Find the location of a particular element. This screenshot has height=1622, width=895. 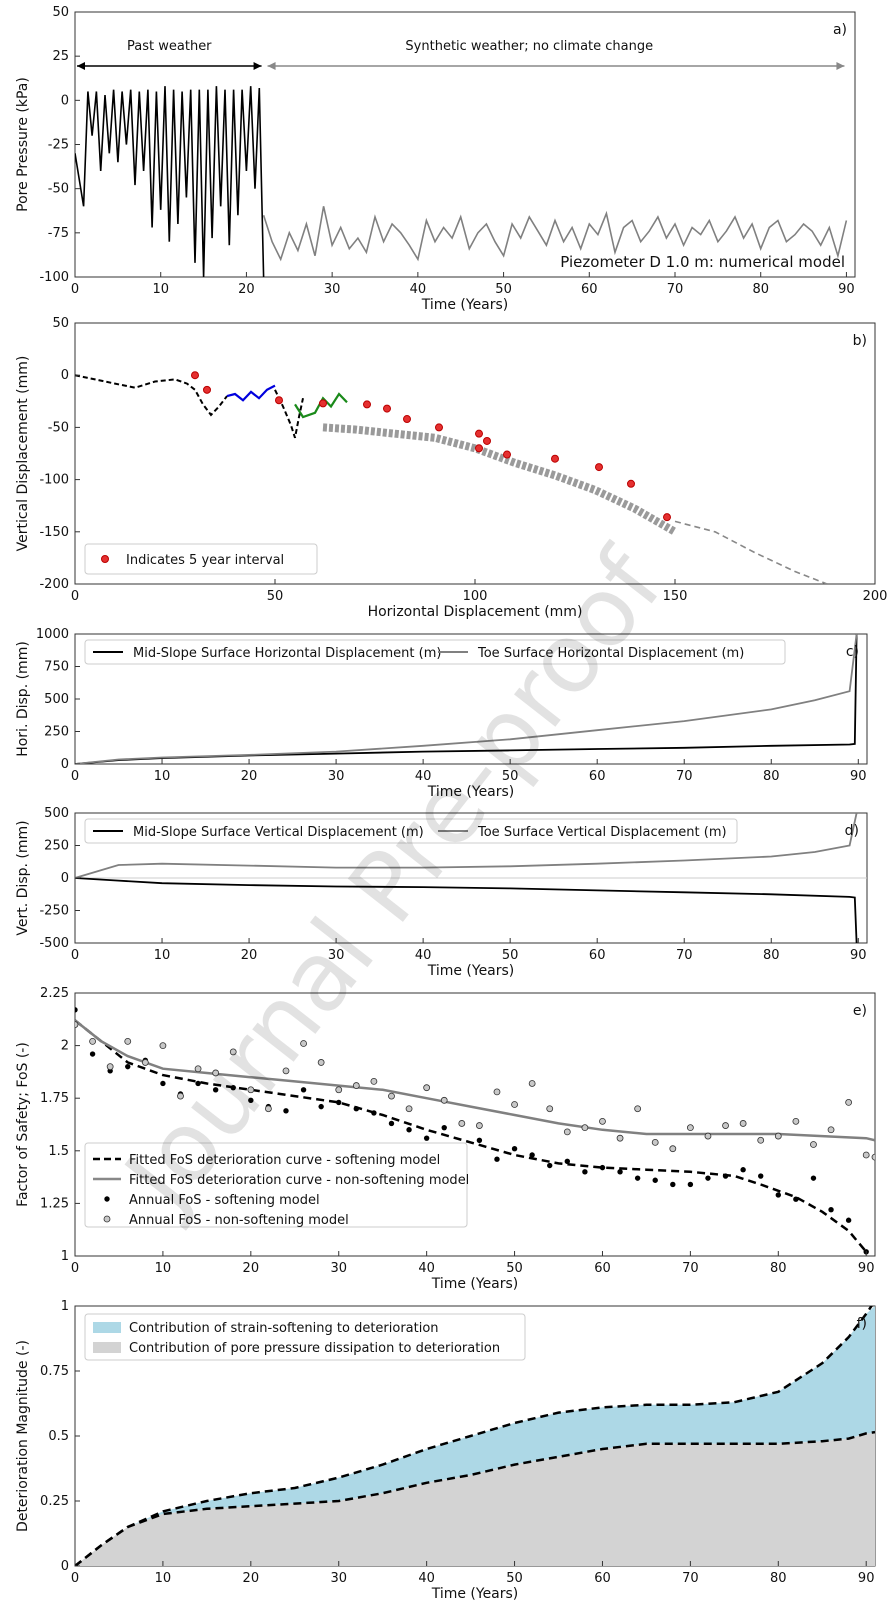

legend: Indicates 5 year interval is located at coordinates (201, 559).